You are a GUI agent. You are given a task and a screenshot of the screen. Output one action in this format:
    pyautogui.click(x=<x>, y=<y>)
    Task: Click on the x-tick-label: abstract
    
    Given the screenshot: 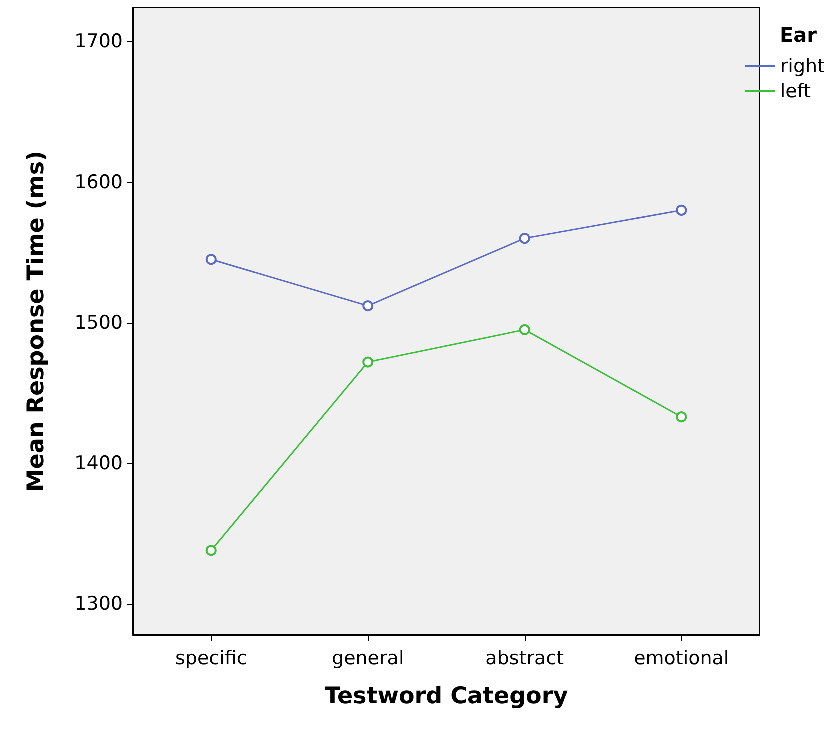 What is the action you would take?
    pyautogui.click(x=525, y=659)
    